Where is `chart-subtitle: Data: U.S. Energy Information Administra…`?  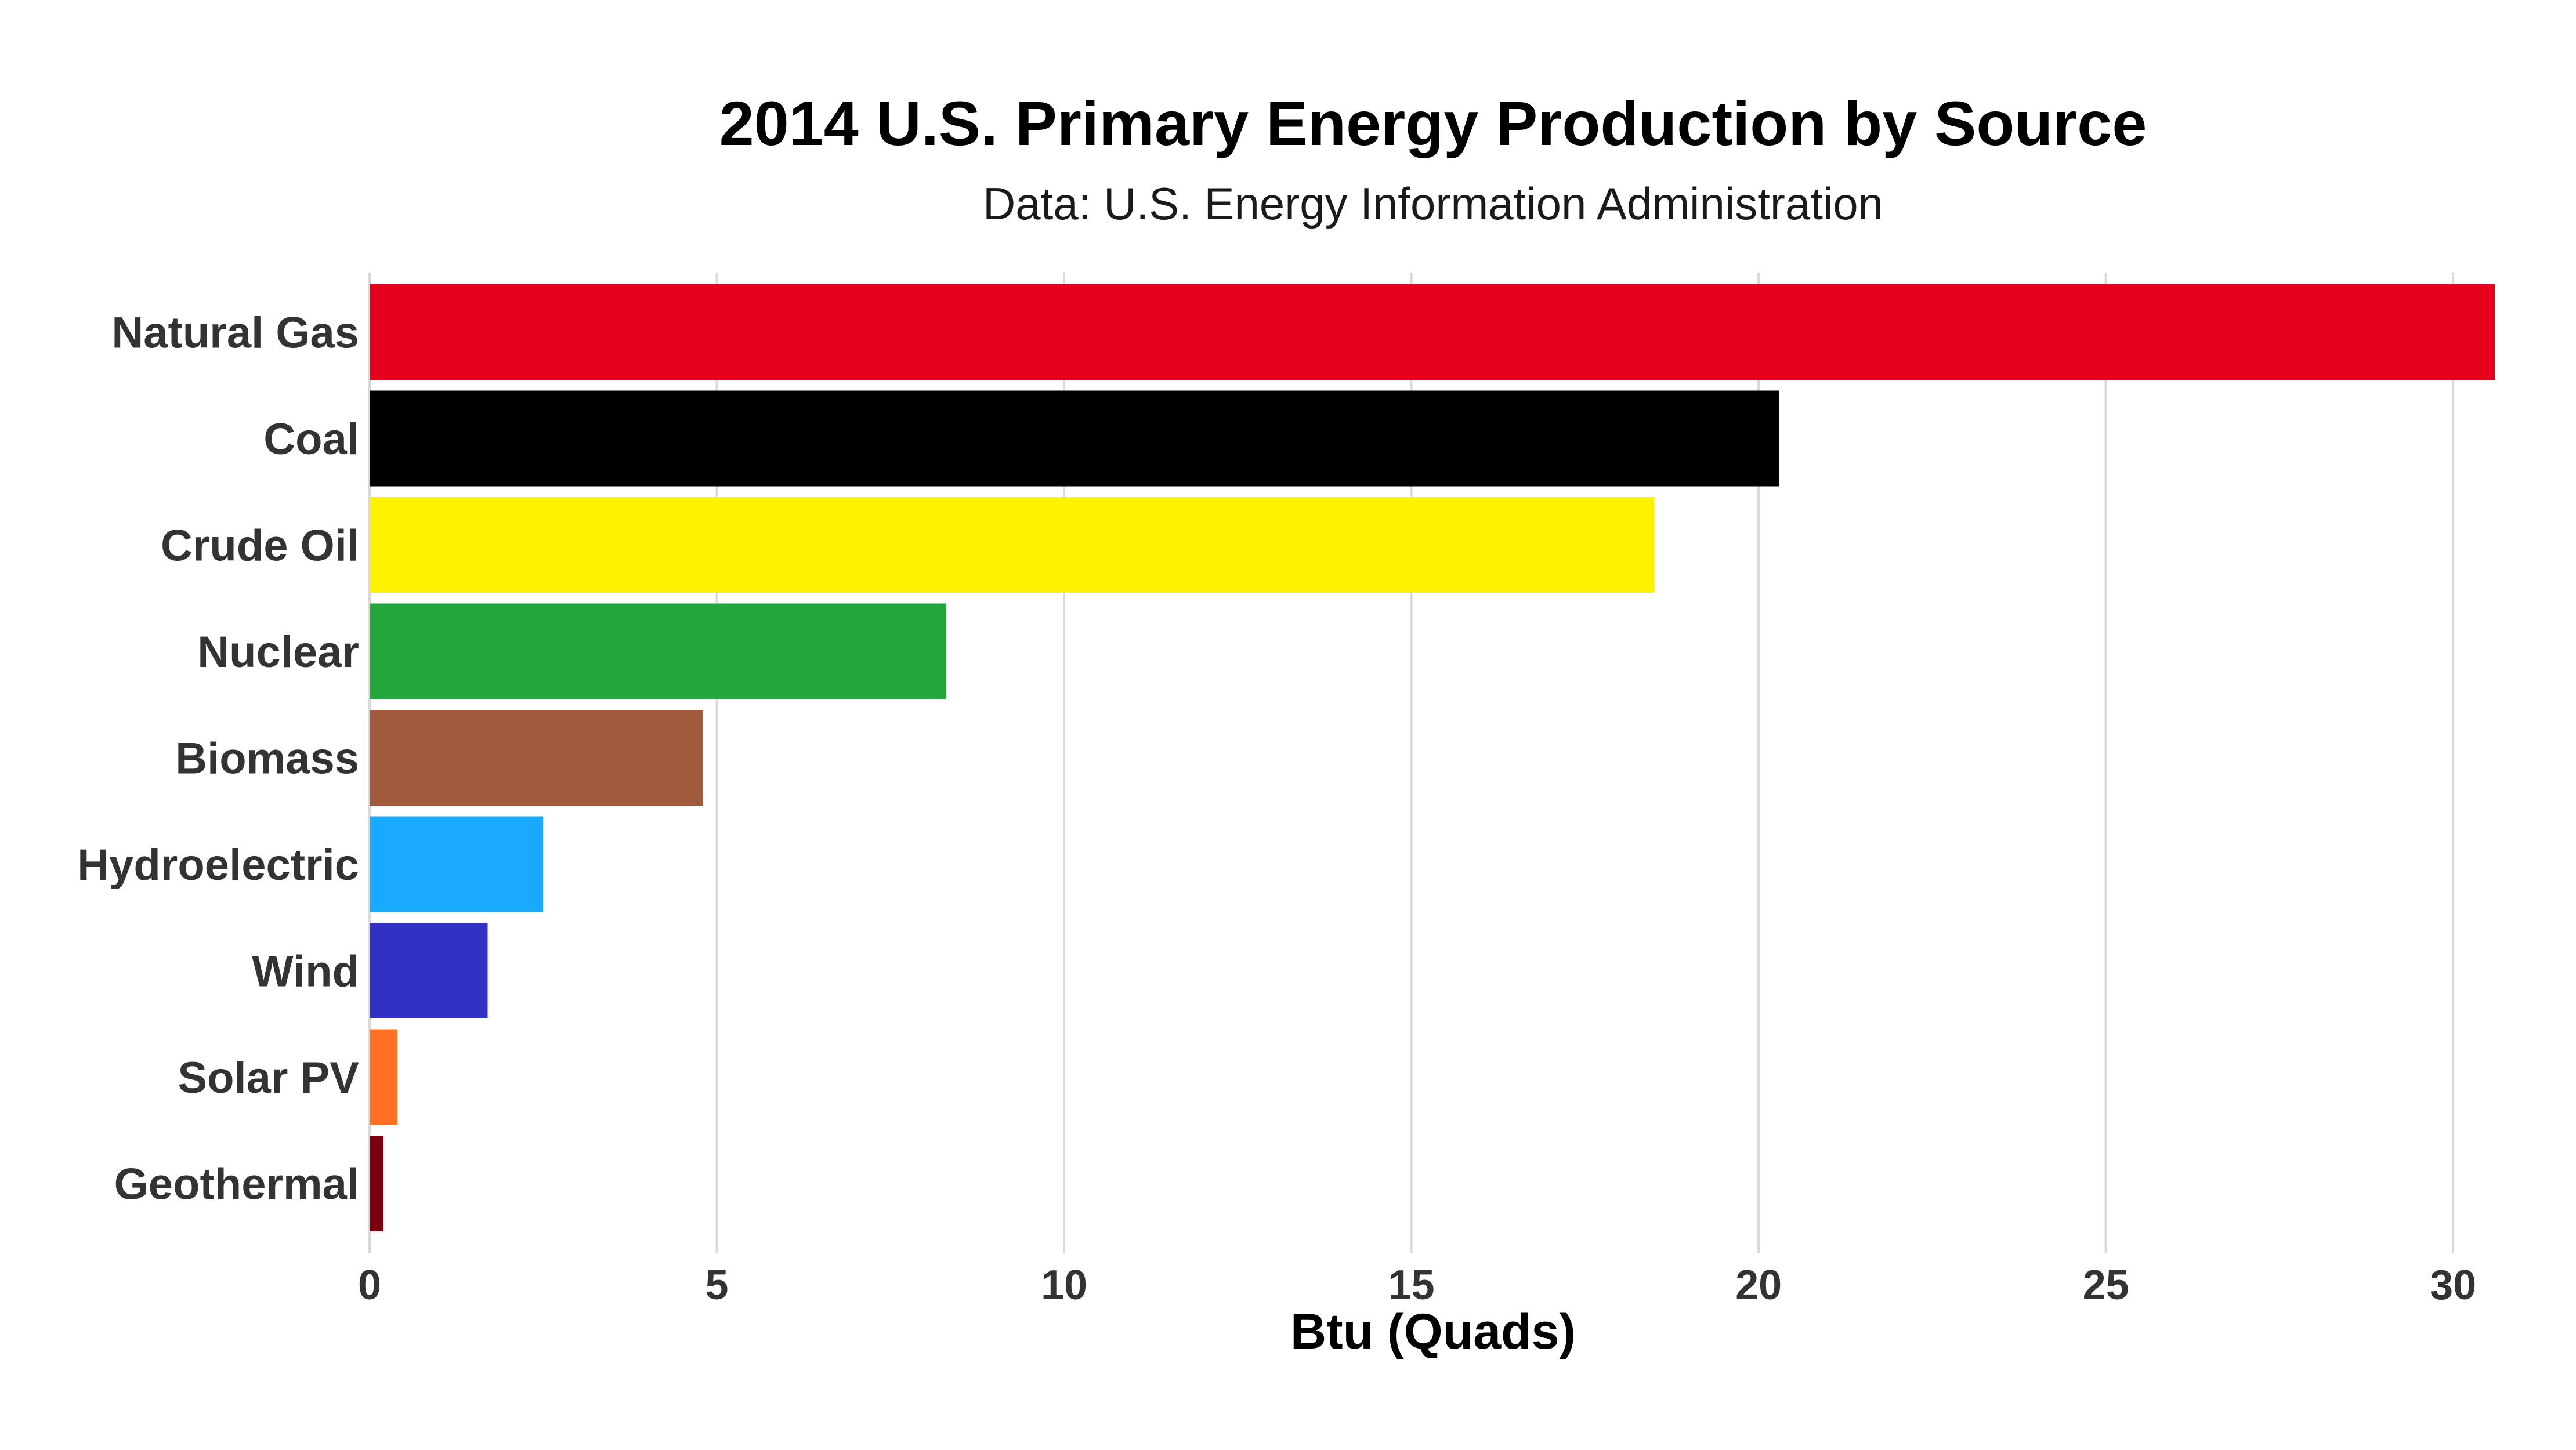 chart-subtitle: Data: U.S. Energy Information Administra… is located at coordinates (1433, 203).